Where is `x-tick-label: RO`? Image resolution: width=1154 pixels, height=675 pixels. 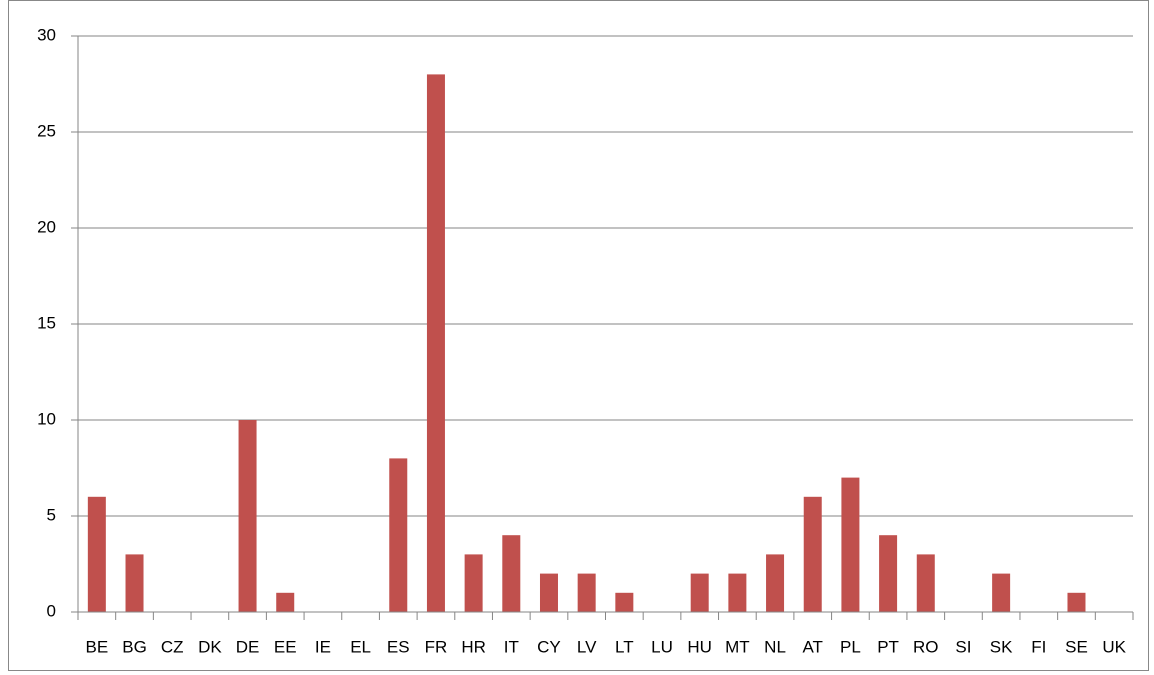
x-tick-label: RO is located at coordinates (926, 646).